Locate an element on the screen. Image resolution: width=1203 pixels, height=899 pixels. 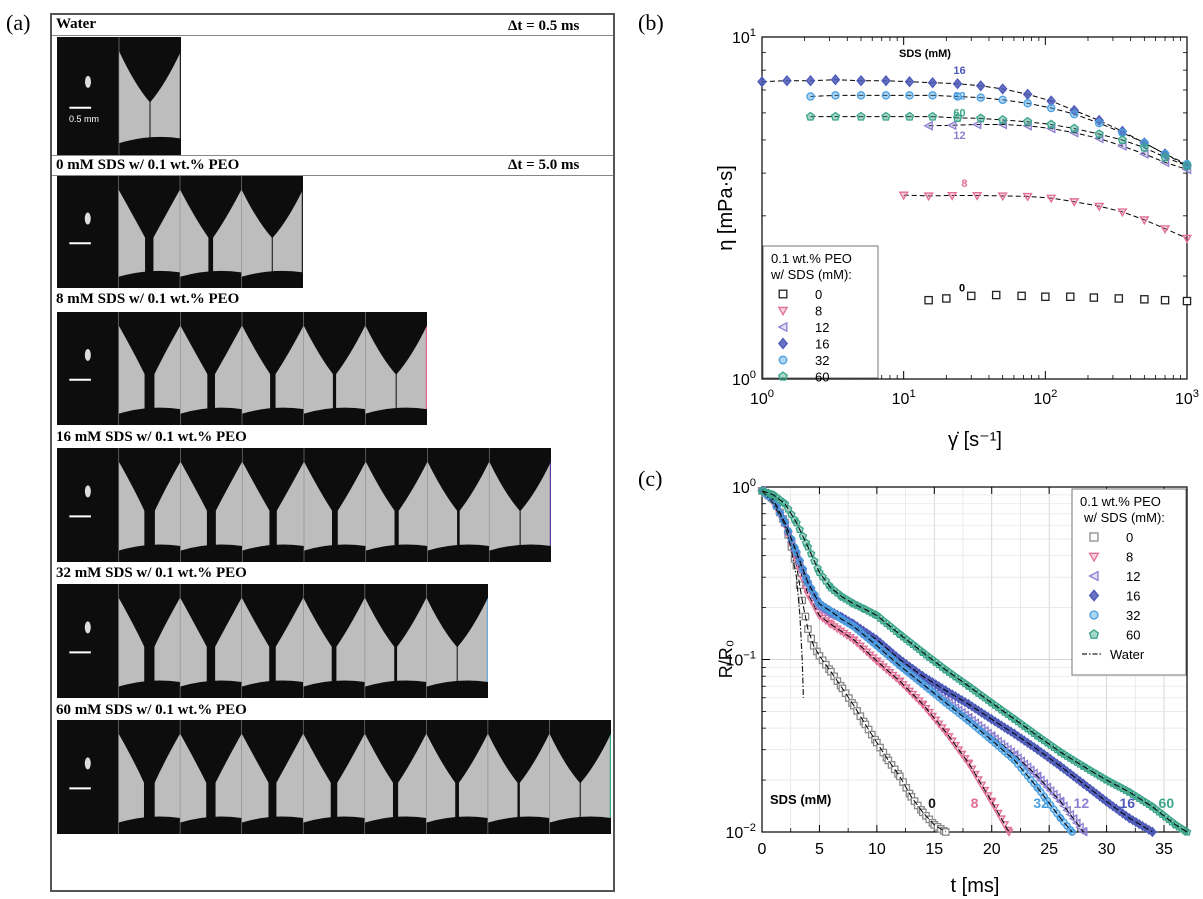
legend-label-c-16: 16 is located at coordinates (1133, 596).